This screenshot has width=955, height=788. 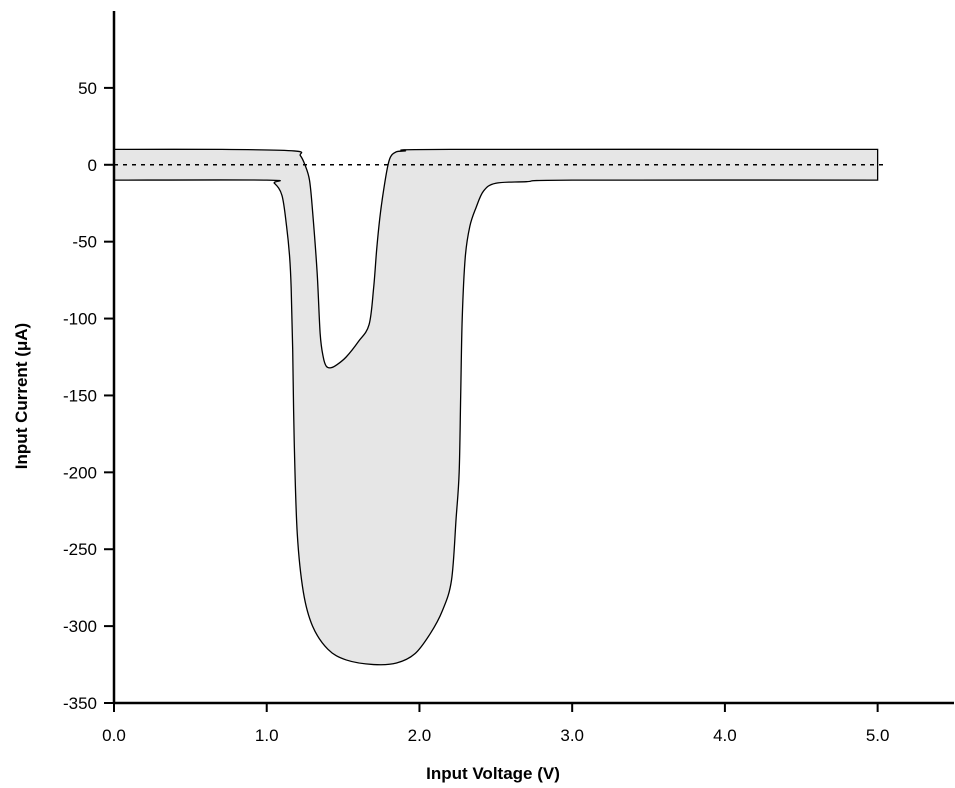 What do you see at coordinates (495, 724) in the screenshot?
I see `x-ticks: 0.0 1.0 2.0 3.0 4.0 5.0` at bounding box center [495, 724].